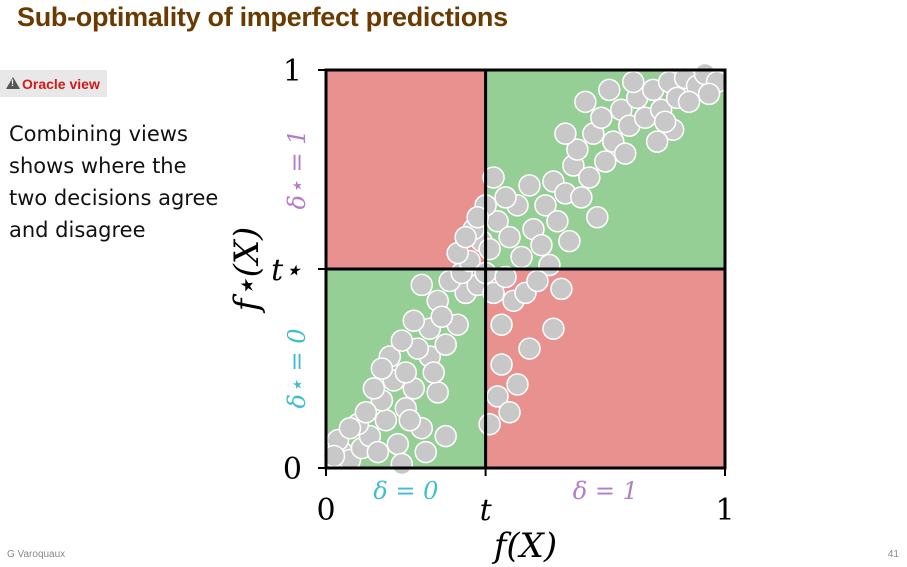  I want to click on y-tick-label: 1, so click(292, 71).